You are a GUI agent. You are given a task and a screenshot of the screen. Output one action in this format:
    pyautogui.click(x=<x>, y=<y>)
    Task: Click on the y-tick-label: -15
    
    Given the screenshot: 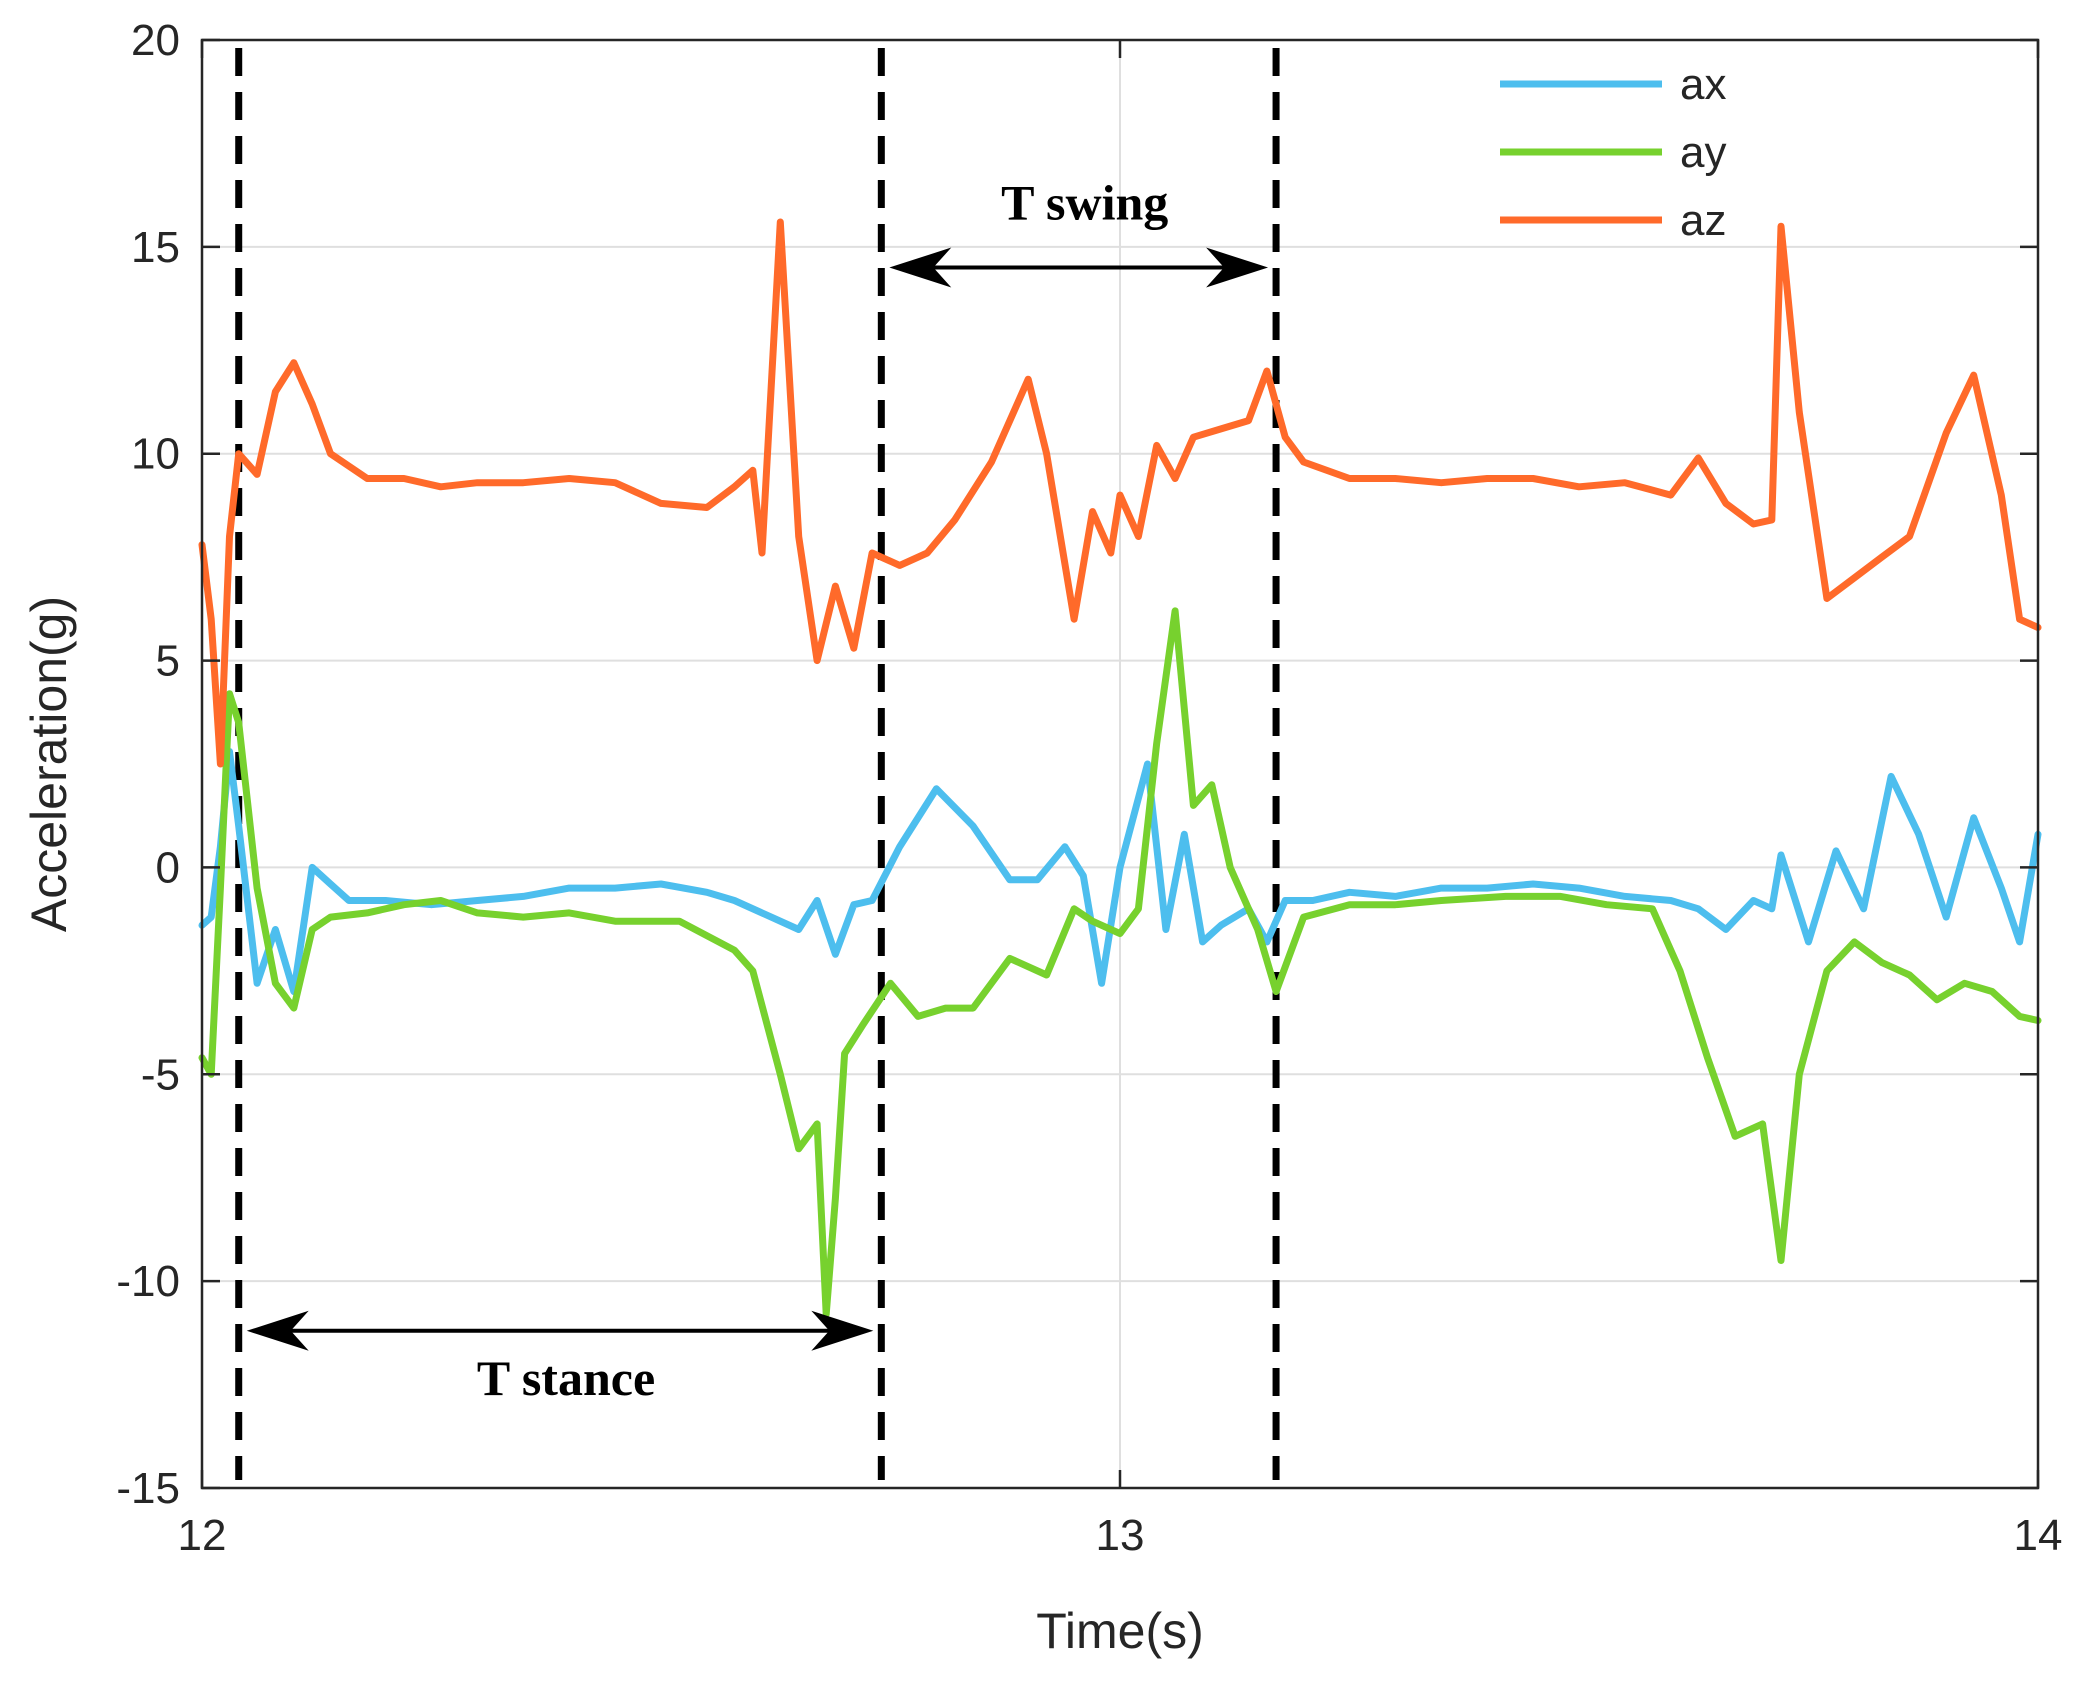 What is the action you would take?
    pyautogui.click(x=148, y=1488)
    